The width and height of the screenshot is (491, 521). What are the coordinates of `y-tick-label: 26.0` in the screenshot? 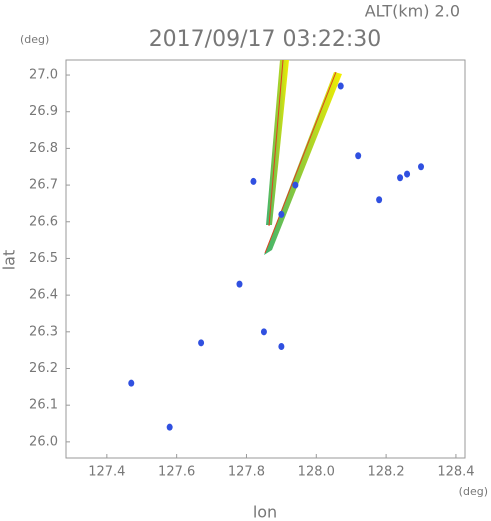 It's located at (43, 441).